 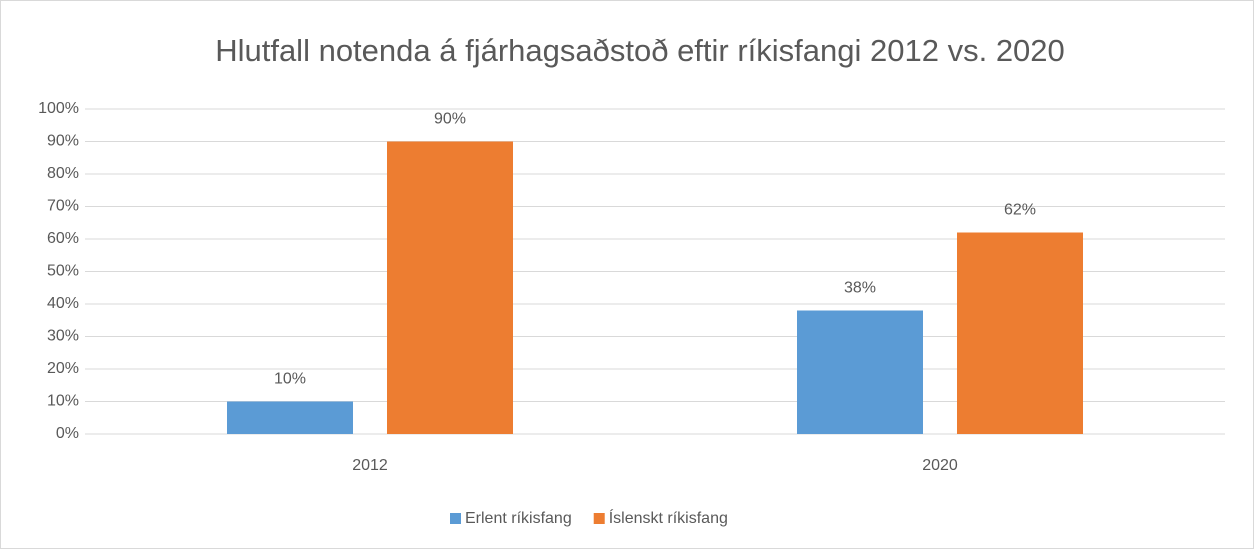 I want to click on y-tick-label: 50%, so click(x=63, y=271).